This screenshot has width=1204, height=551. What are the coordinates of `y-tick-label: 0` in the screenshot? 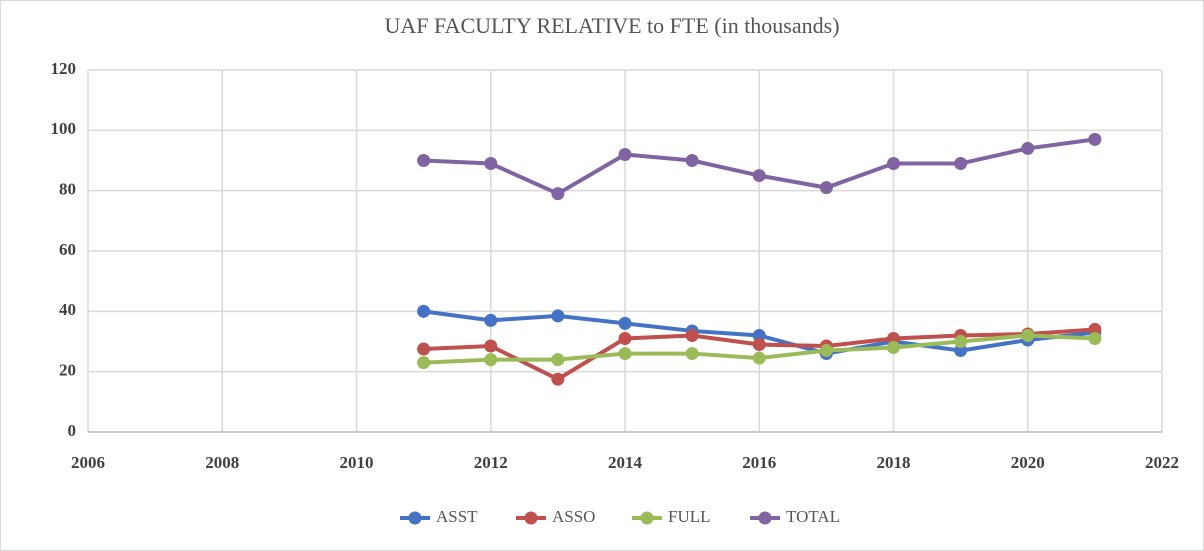 It's located at (72, 430).